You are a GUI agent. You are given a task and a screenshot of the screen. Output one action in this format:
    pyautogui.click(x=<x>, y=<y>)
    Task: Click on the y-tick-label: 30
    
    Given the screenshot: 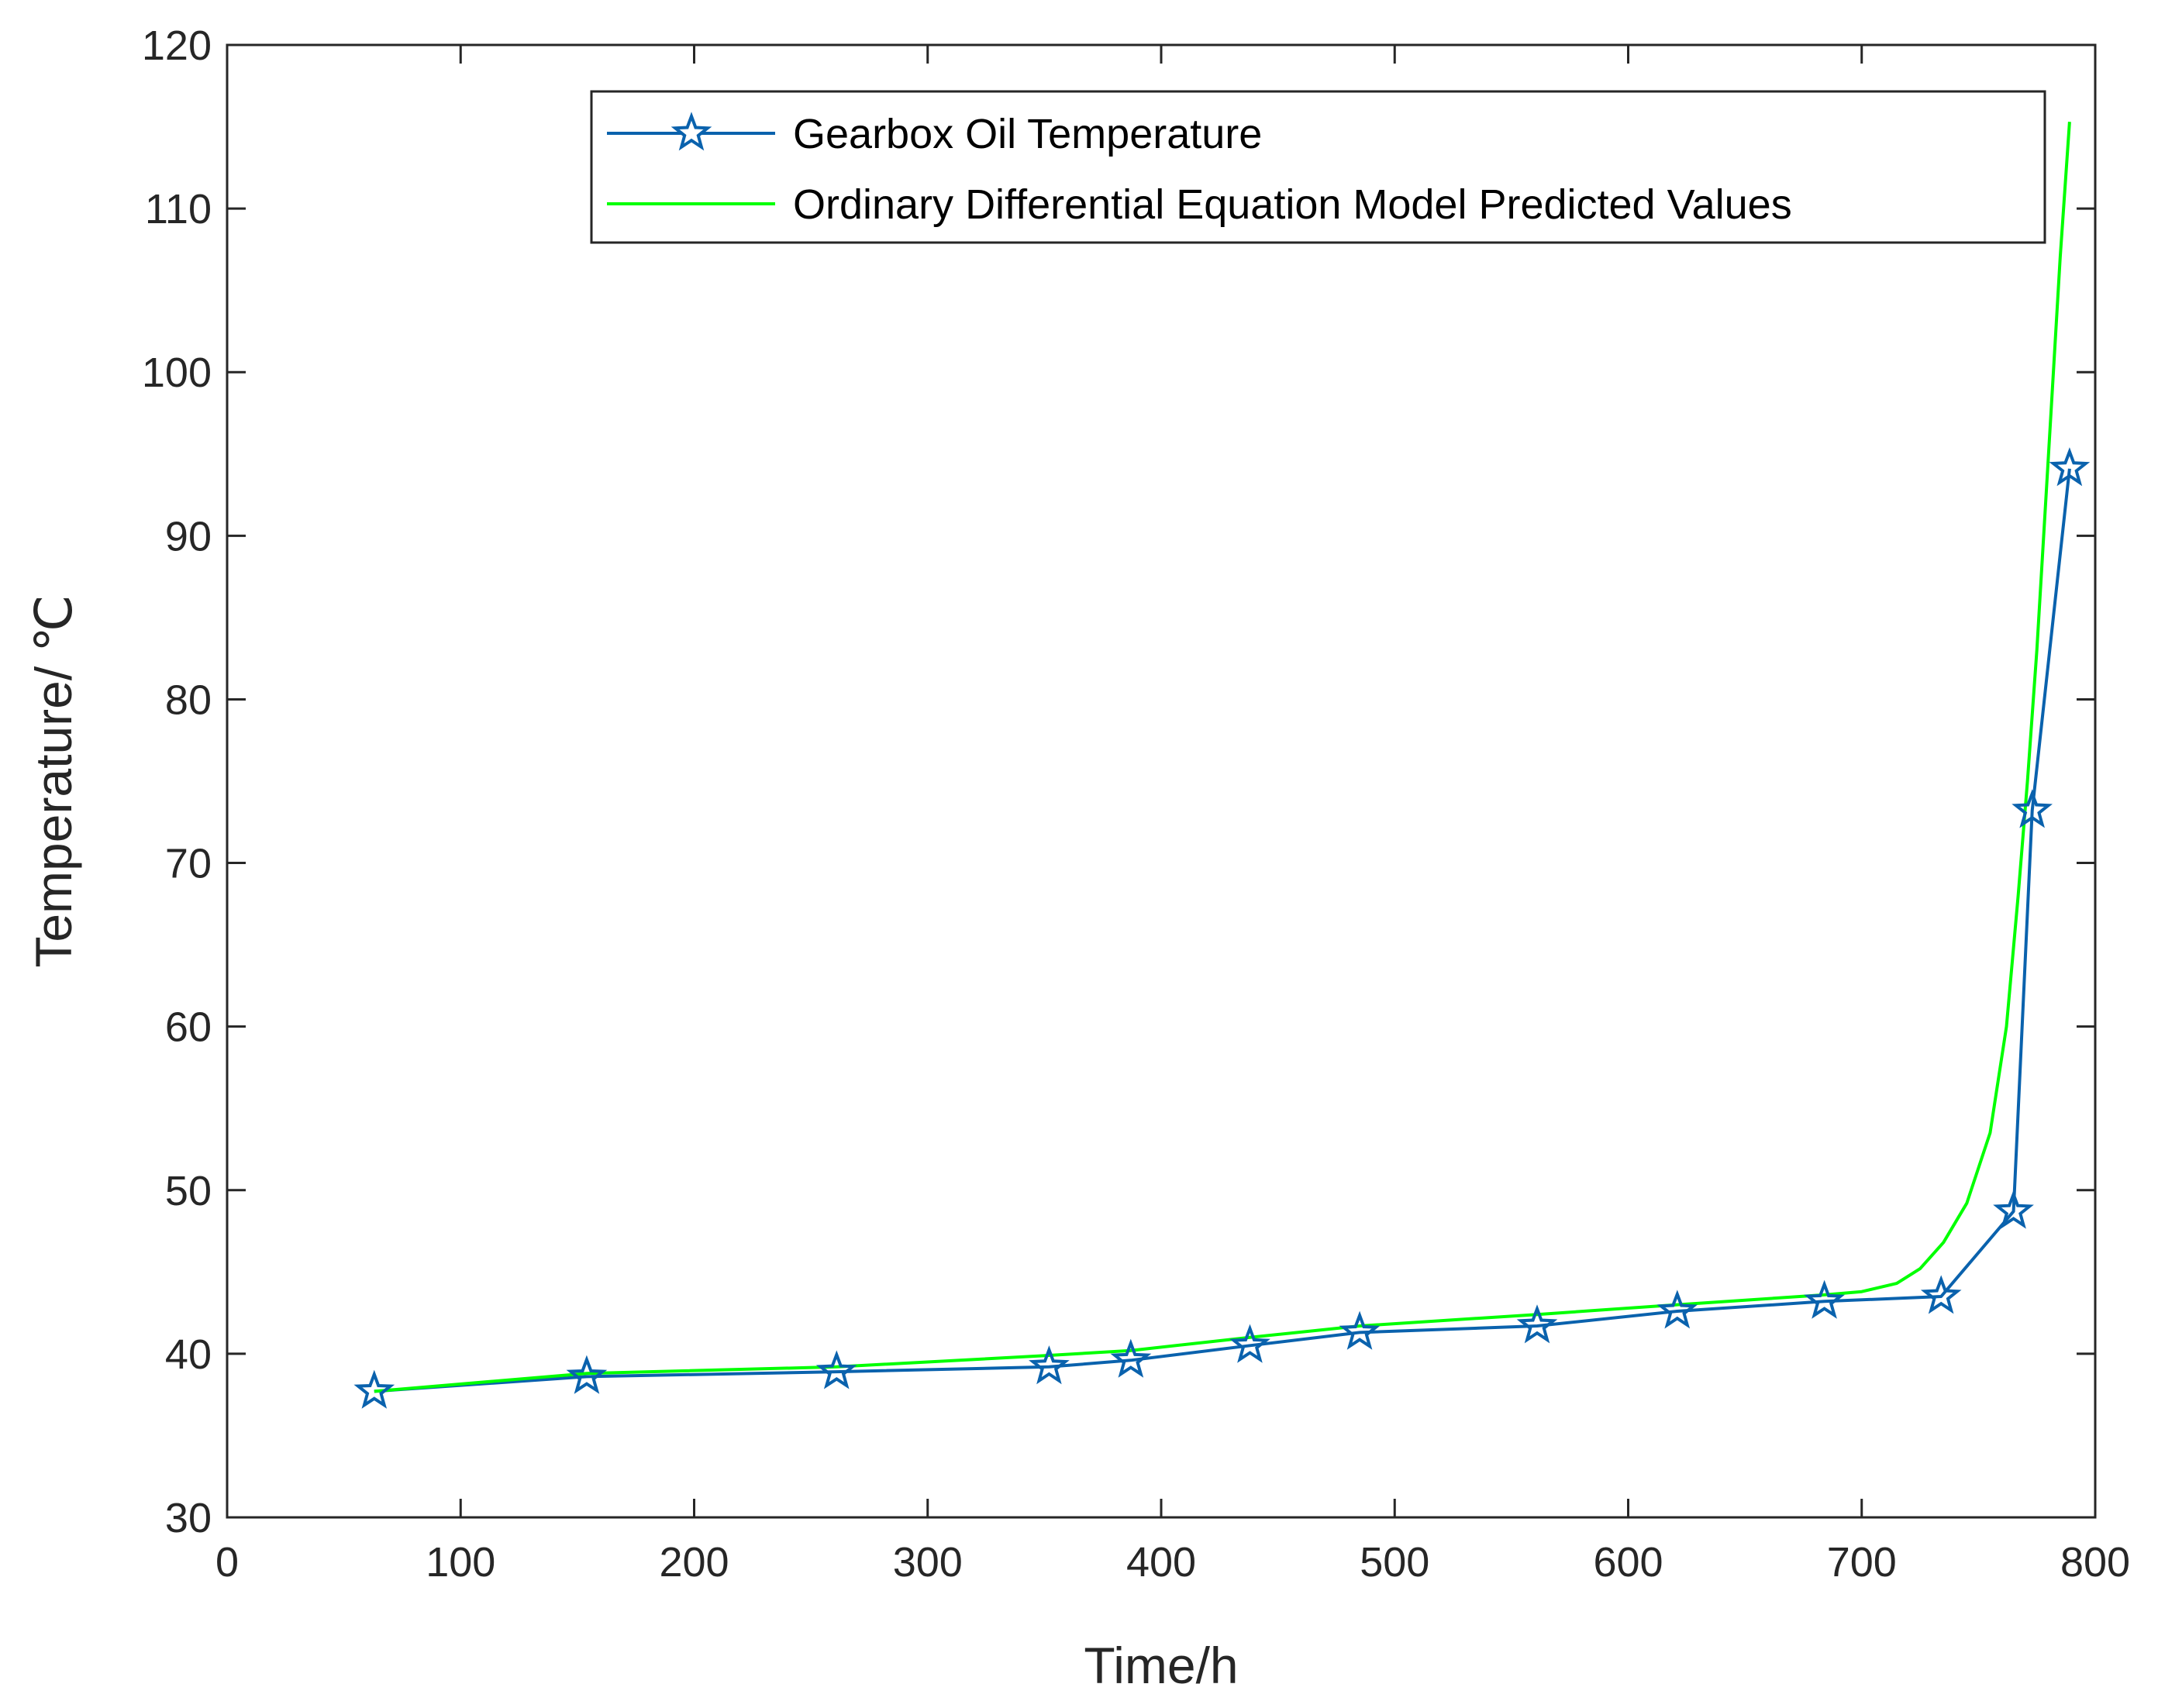 What is the action you would take?
    pyautogui.click(x=188, y=1518)
    